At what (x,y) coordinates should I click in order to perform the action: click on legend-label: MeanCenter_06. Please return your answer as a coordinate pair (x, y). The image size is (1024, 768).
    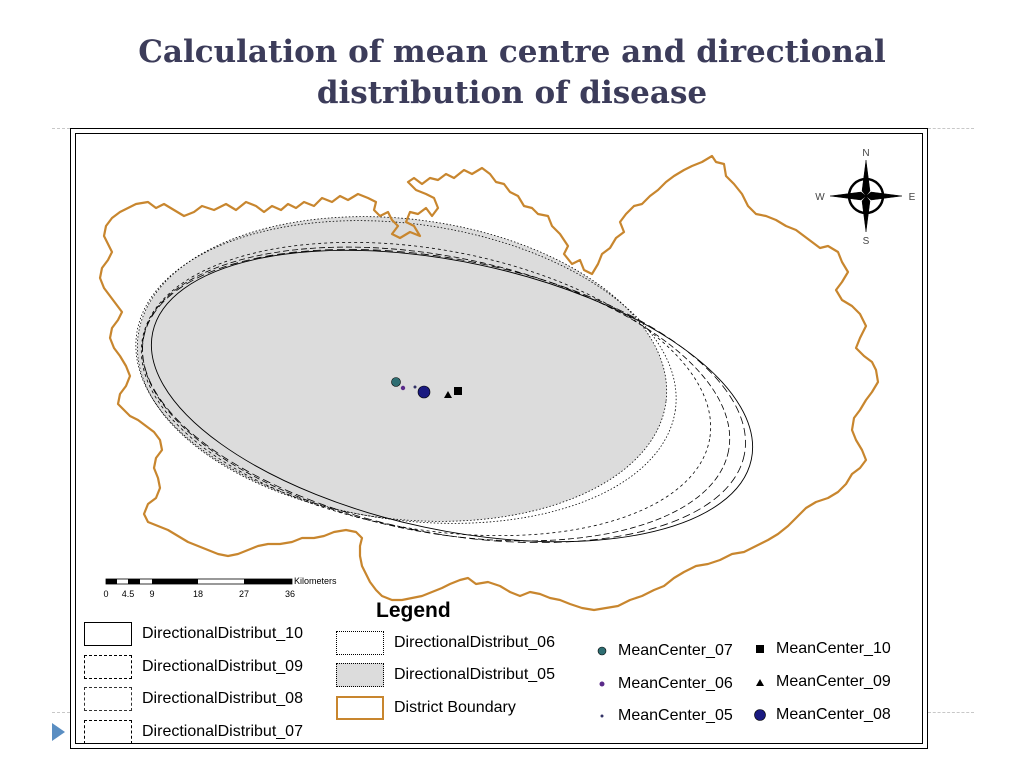
    Looking at the image, I should click on (675, 683).